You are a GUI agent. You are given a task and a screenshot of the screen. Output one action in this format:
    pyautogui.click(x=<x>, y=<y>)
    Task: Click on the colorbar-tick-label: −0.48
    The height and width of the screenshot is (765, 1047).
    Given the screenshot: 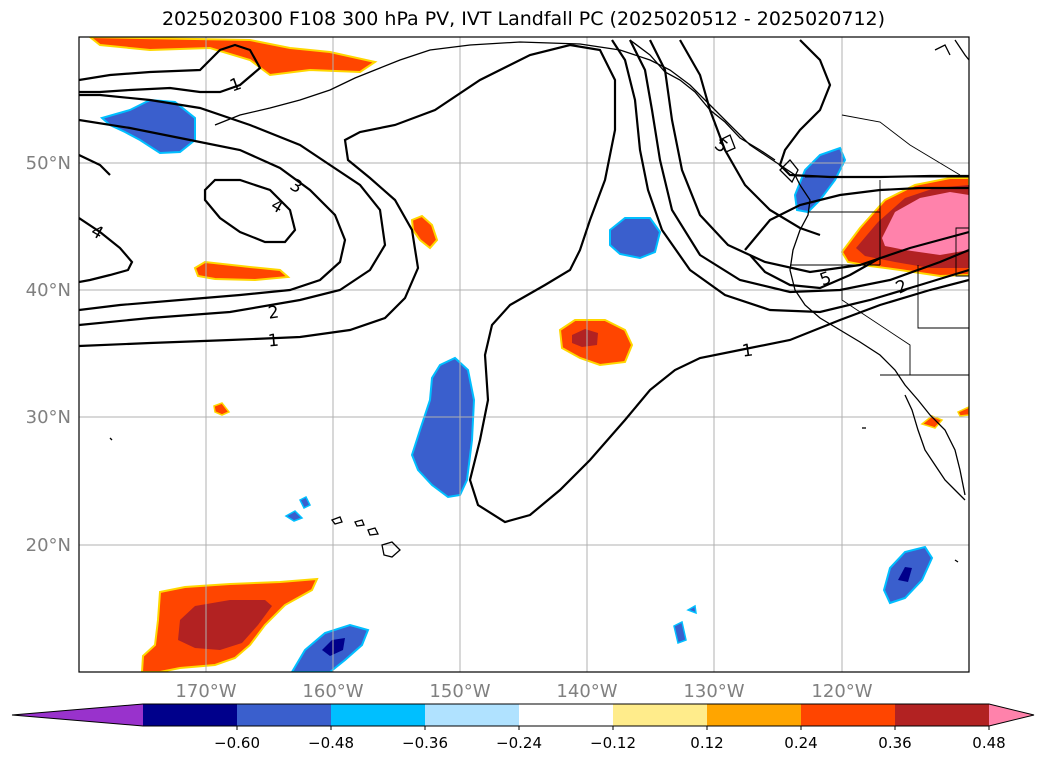 What is the action you would take?
    pyautogui.click(x=331, y=743)
    